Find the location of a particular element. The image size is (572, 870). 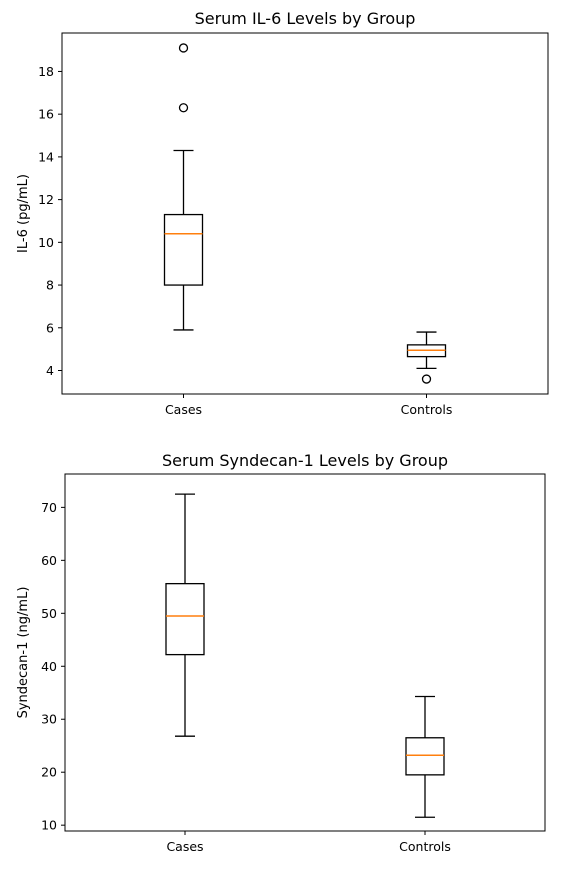

y-axis-label: IL-6 (pg/mL) is located at coordinates (23, 213).